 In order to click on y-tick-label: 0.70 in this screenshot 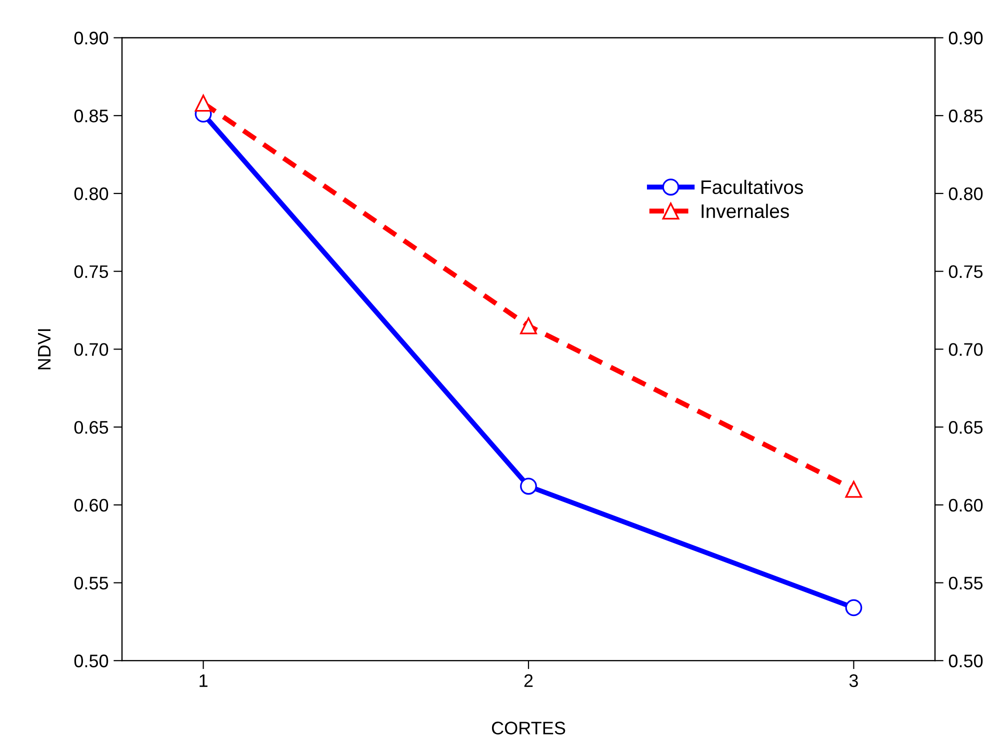, I will do `click(91, 349)`.